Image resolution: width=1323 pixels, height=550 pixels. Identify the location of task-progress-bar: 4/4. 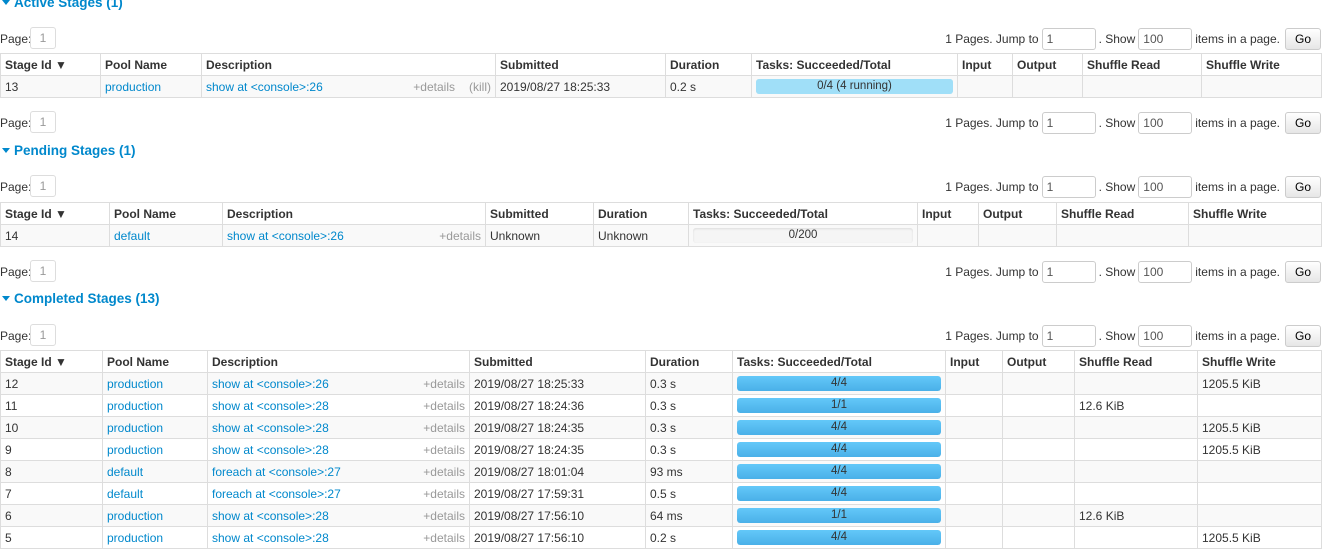
(839, 383).